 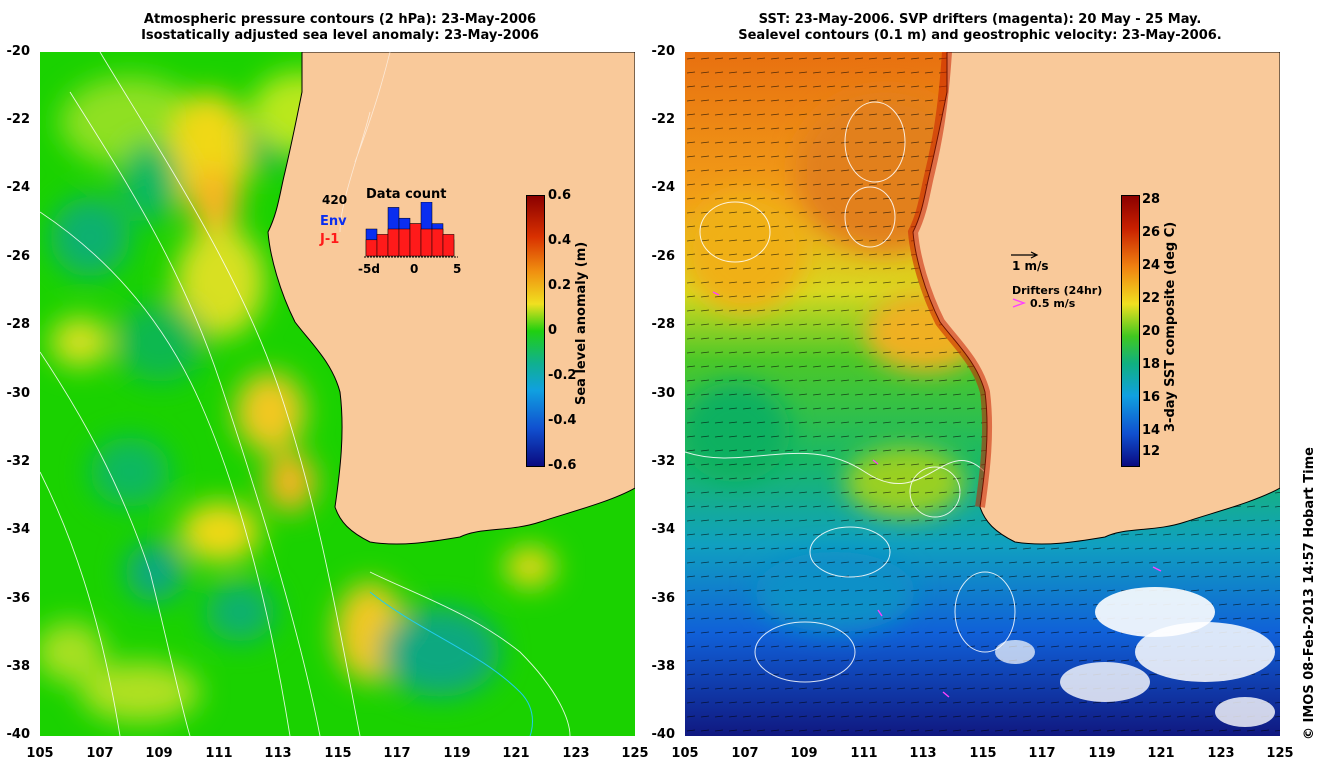 I want to click on sla-tick-1: 0.4, so click(x=560, y=240).